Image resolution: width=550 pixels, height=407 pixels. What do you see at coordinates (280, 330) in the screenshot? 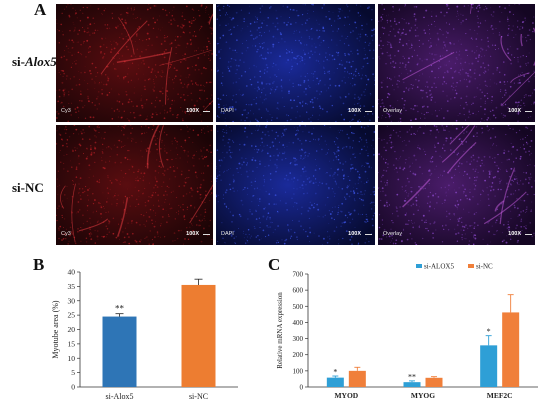
I see `y-axis-label: Relative mRNA expression` at bounding box center [280, 330].